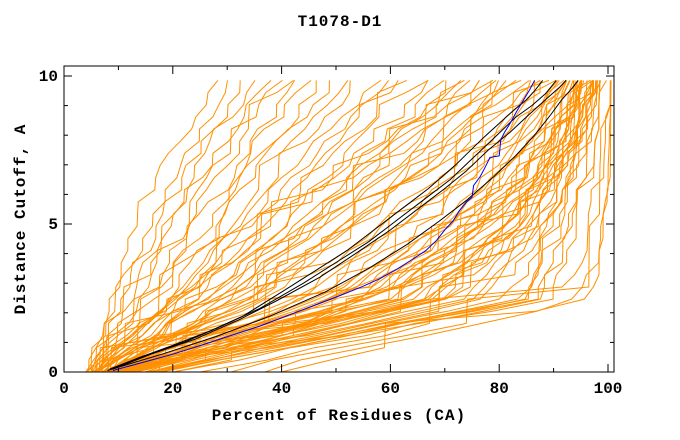 Image resolution: width=680 pixels, height=440 pixels. What do you see at coordinates (390, 389) in the screenshot?
I see `x-tick-label: 60` at bounding box center [390, 389].